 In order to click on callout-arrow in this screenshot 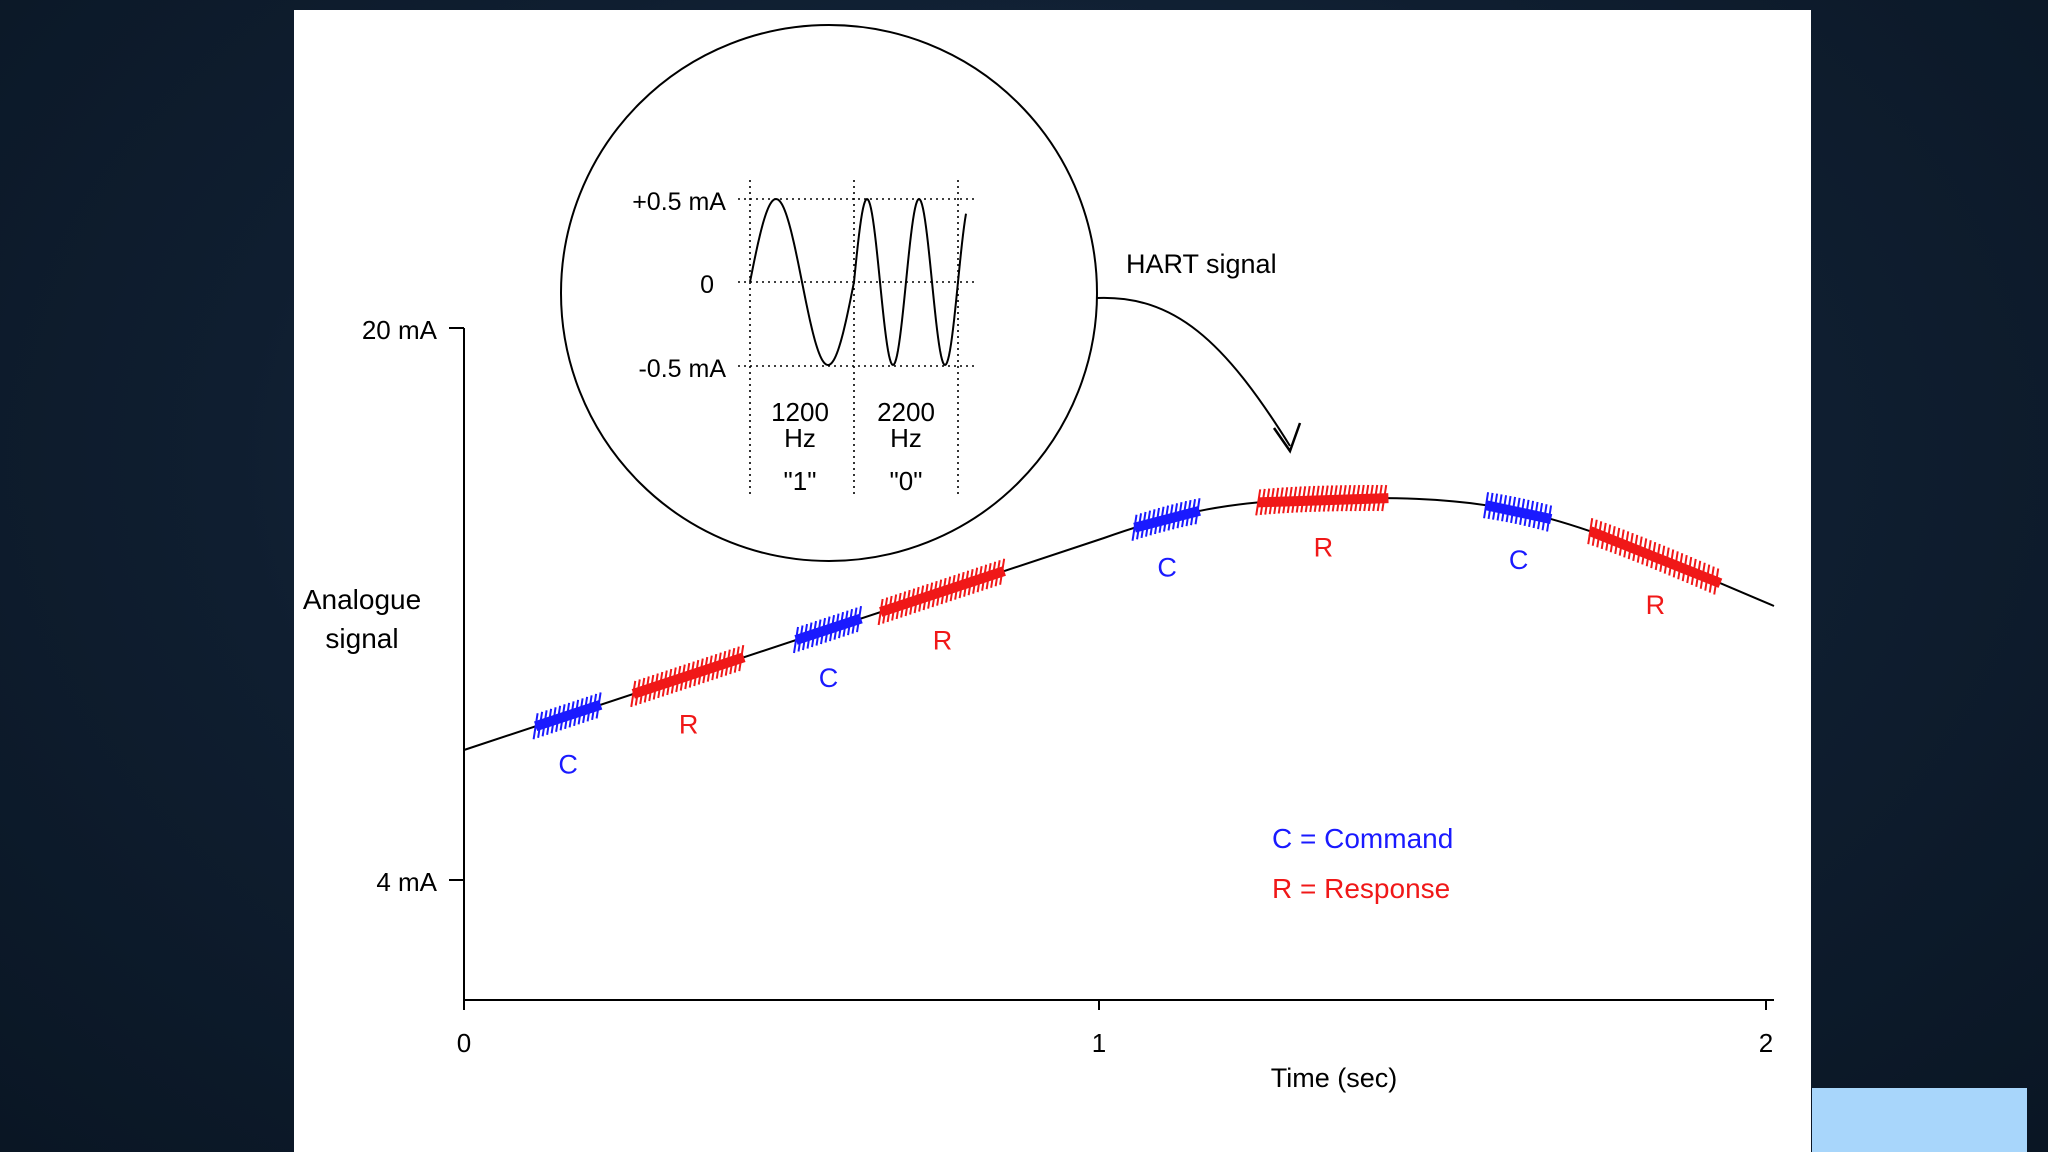, I will do `click(1193, 371)`.